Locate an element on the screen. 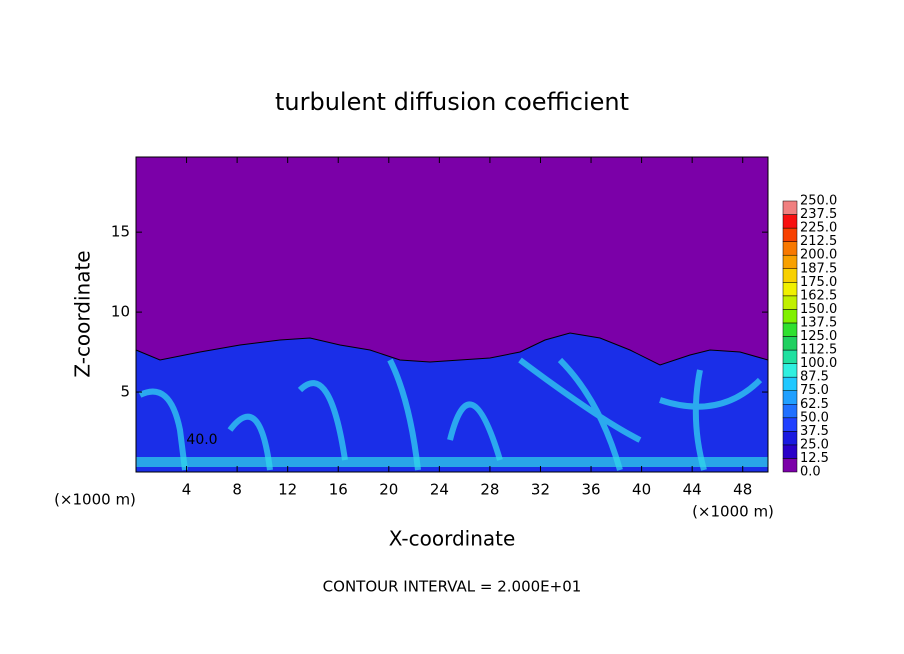 The width and height of the screenshot is (904, 654). x-tick-label: 20 is located at coordinates (388, 490).